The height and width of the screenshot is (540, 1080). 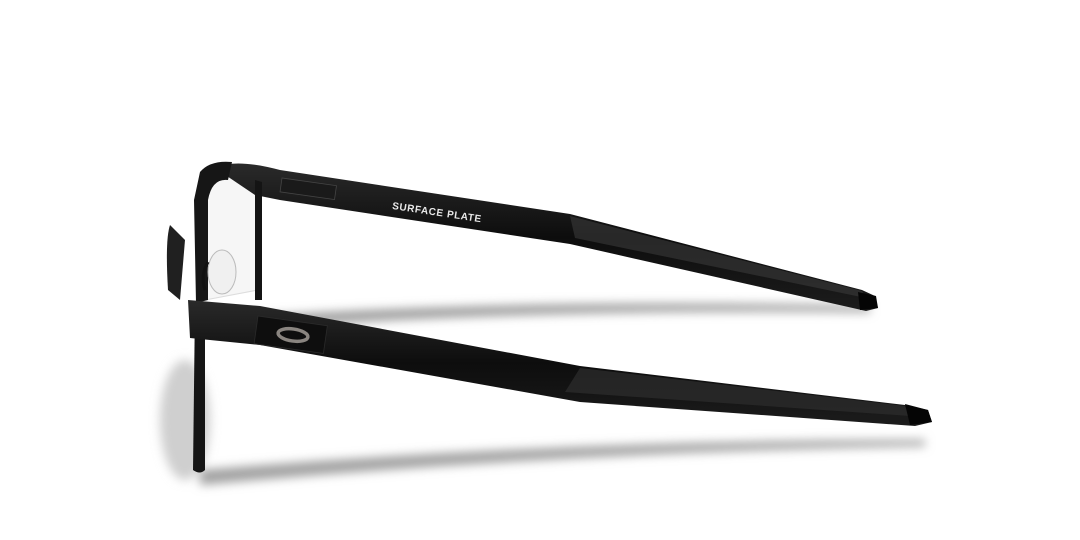 I want to click on nose-pad, so click(x=222, y=272).